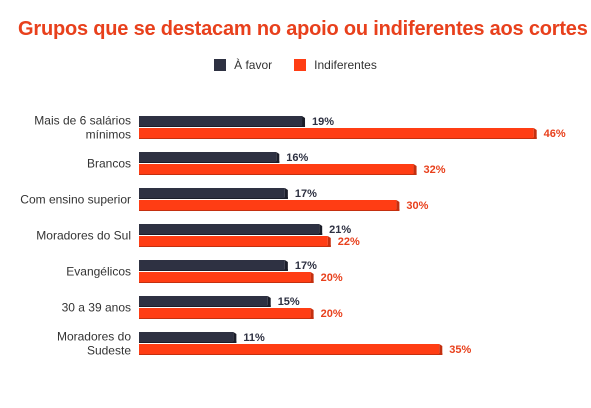  I want to click on data-label: 15%, so click(289, 302).